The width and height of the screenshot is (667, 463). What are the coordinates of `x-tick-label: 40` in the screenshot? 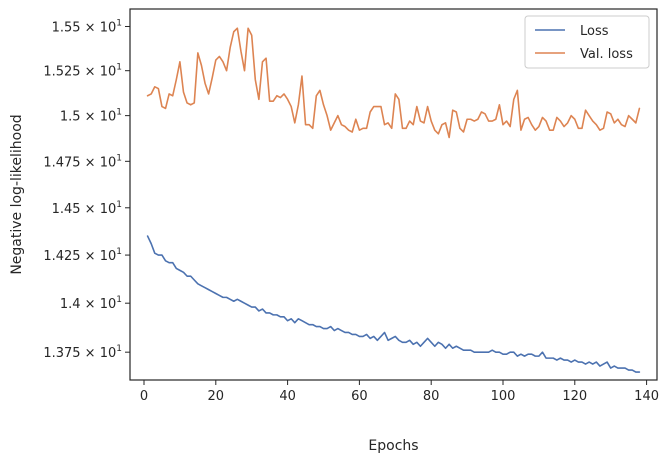 It's located at (287, 396).